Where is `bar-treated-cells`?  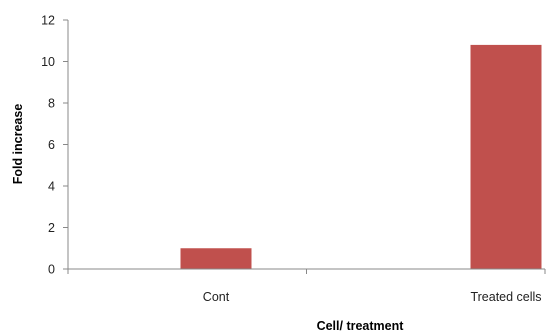 bar-treated-cells is located at coordinates (506, 157).